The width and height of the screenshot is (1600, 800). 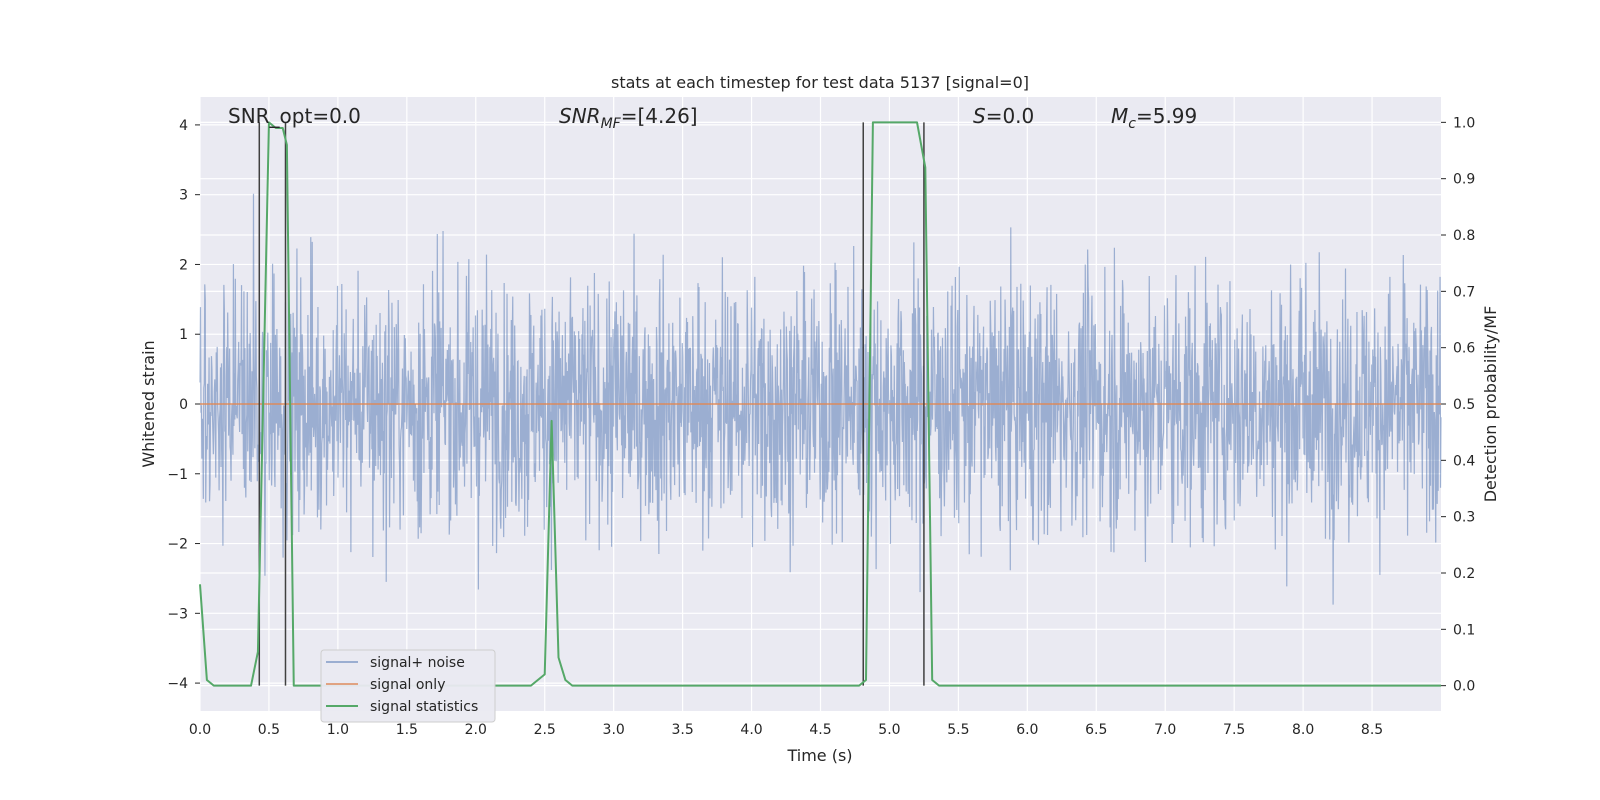 I want to click on y-right-tick-label: 0.4, so click(x=1464, y=461).